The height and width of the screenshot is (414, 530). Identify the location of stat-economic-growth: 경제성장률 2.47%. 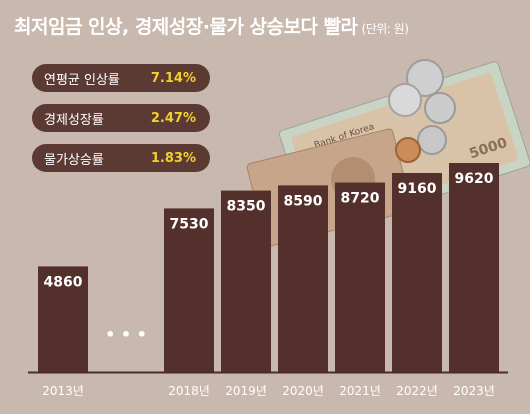
(121, 118).